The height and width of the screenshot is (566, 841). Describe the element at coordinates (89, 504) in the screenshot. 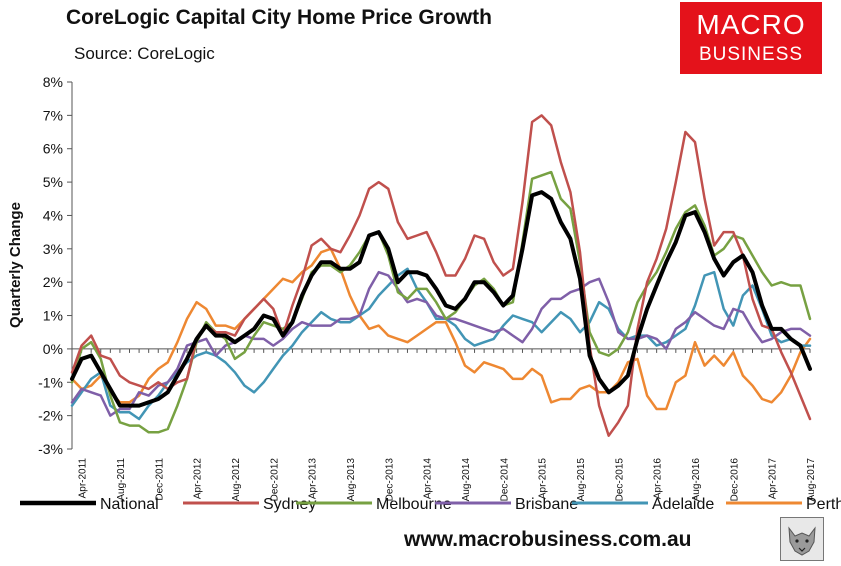

I see `legend-item-national: National` at that location.